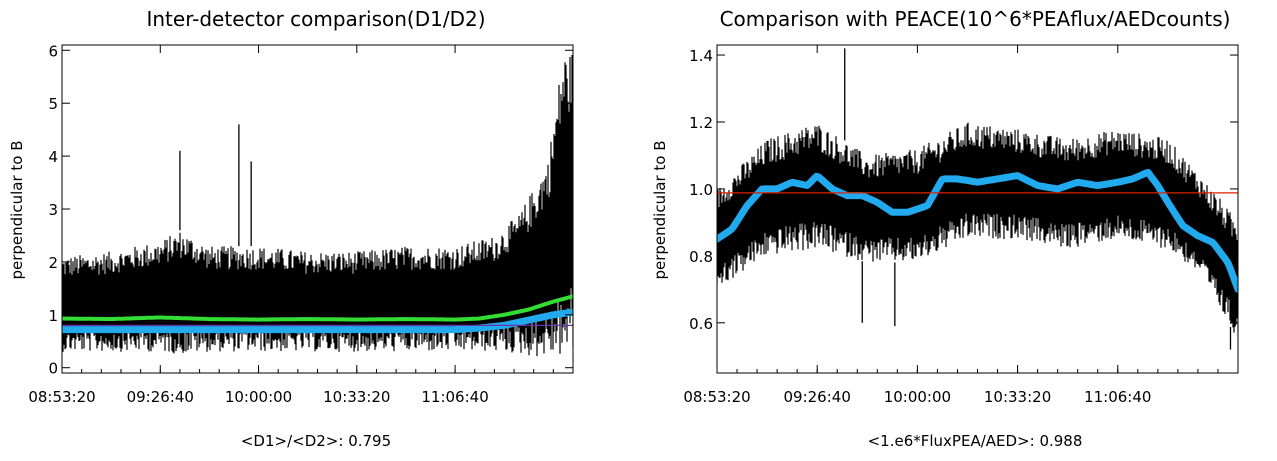 The width and height of the screenshot is (1277, 461). What do you see at coordinates (160, 397) in the screenshot?
I see `left-chart-xtick-label: 09:26:40` at bounding box center [160, 397].